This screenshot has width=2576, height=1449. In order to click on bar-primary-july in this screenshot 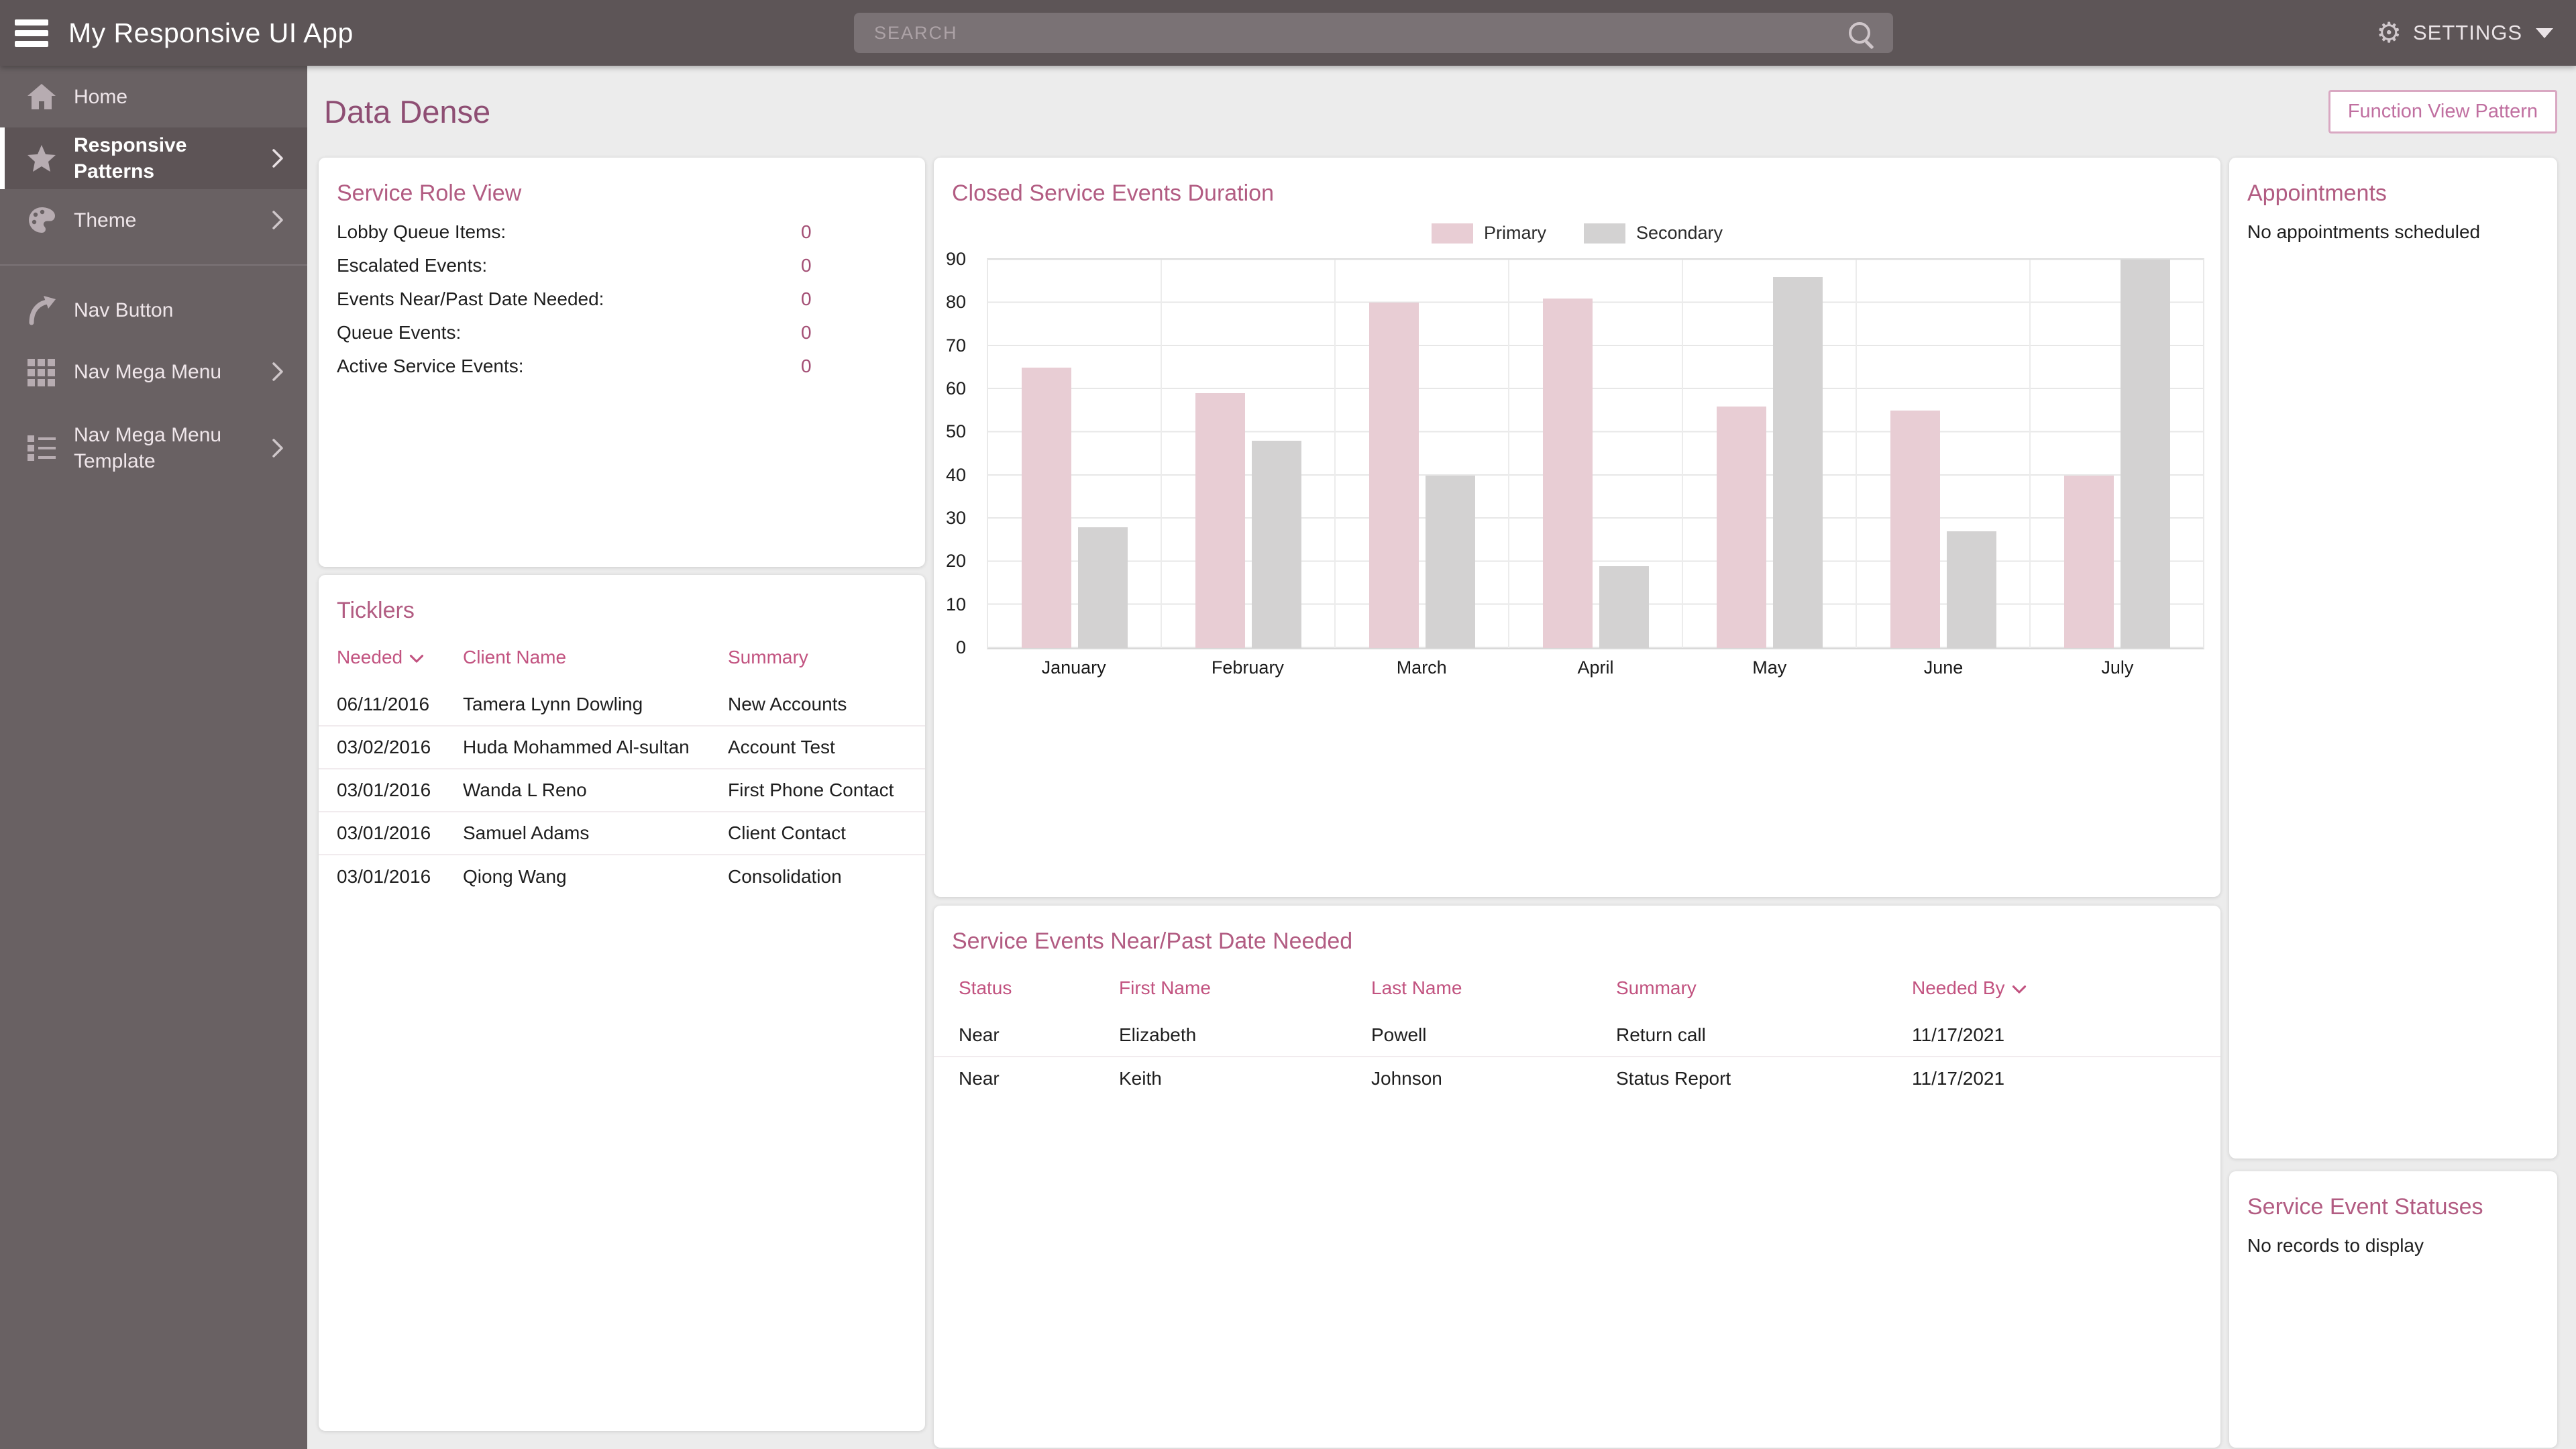, I will do `click(2088, 561)`.